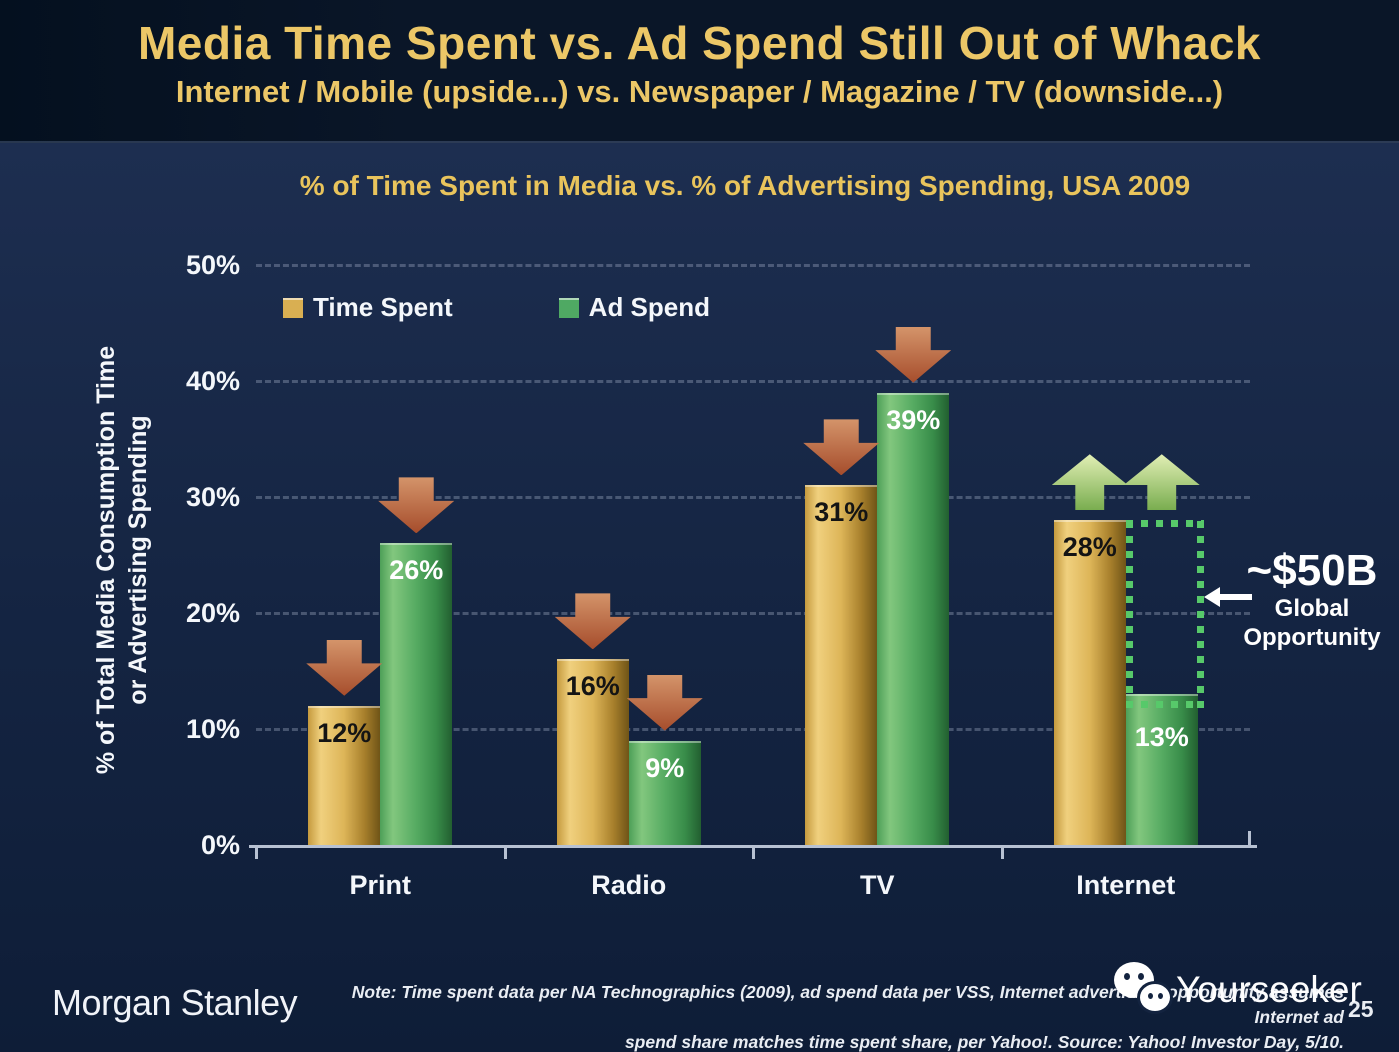 The image size is (1399, 1052). Describe the element at coordinates (629, 885) in the screenshot. I see `x-axis-label-radio: Radio` at that location.